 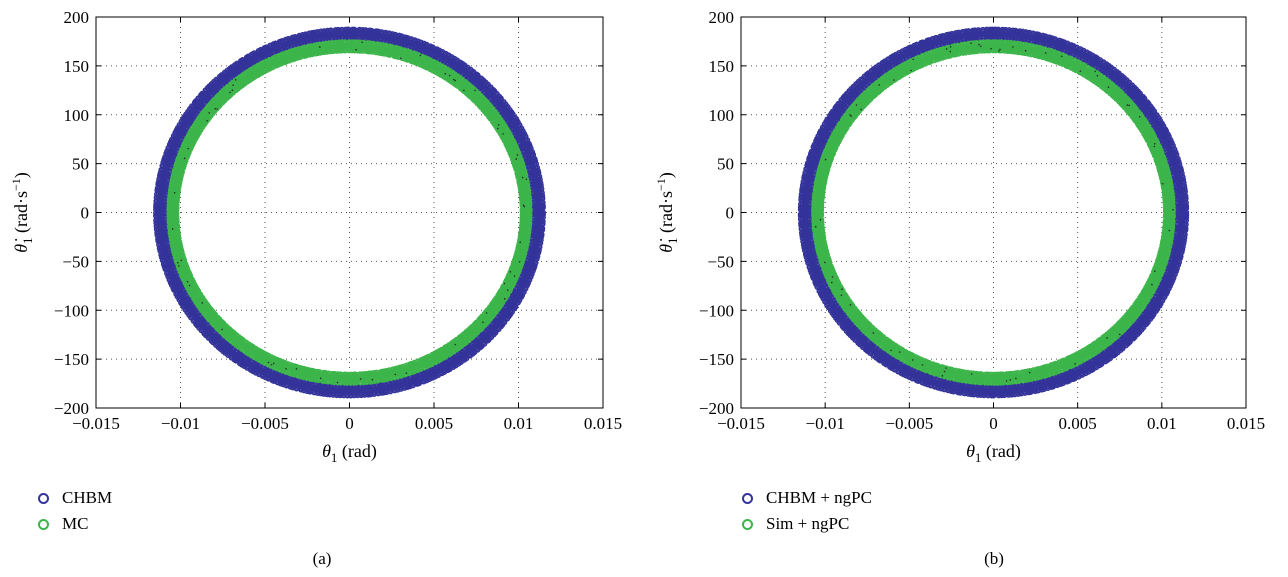 I want to click on x-tick-label: −0.01, so click(x=180, y=423).